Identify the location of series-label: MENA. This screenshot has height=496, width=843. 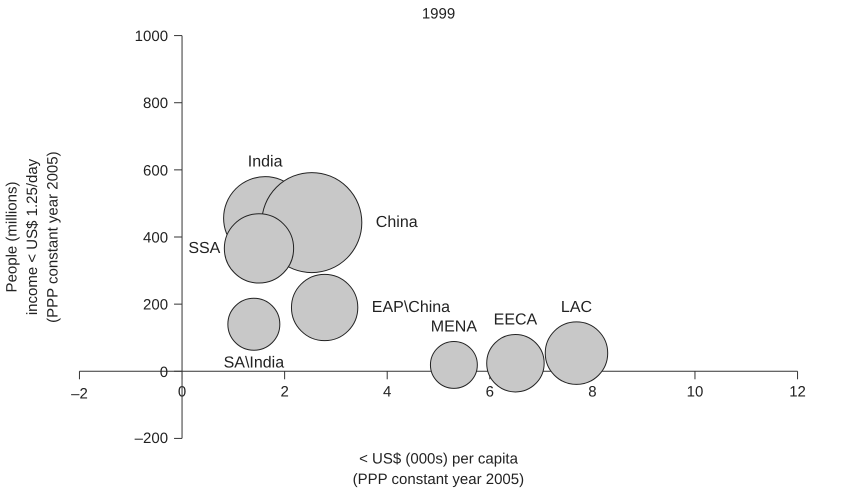
(454, 327).